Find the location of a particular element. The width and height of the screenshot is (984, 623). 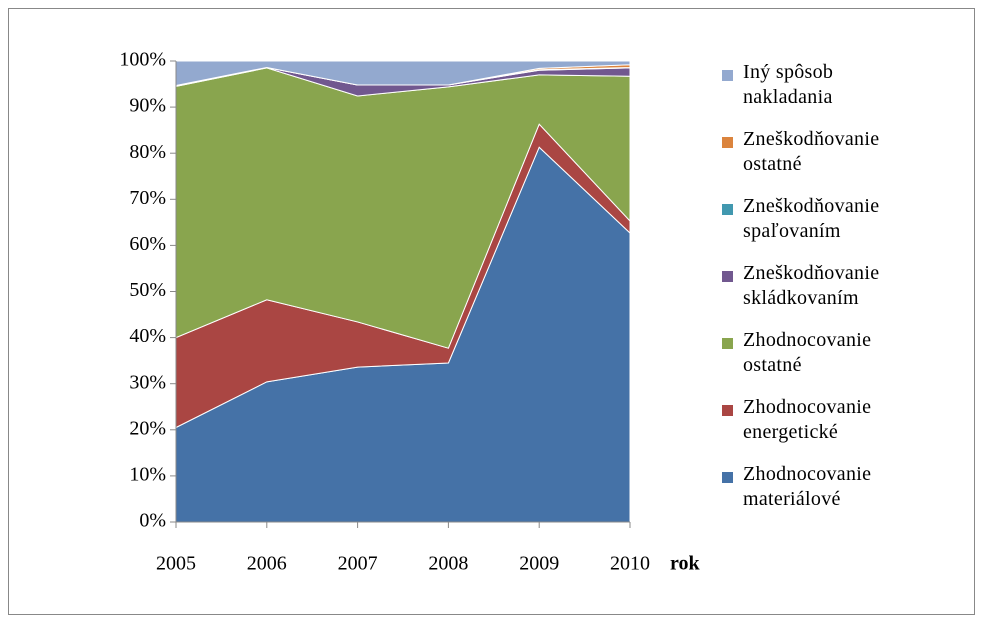

y-tick-label: 40% is located at coordinates (147, 336).